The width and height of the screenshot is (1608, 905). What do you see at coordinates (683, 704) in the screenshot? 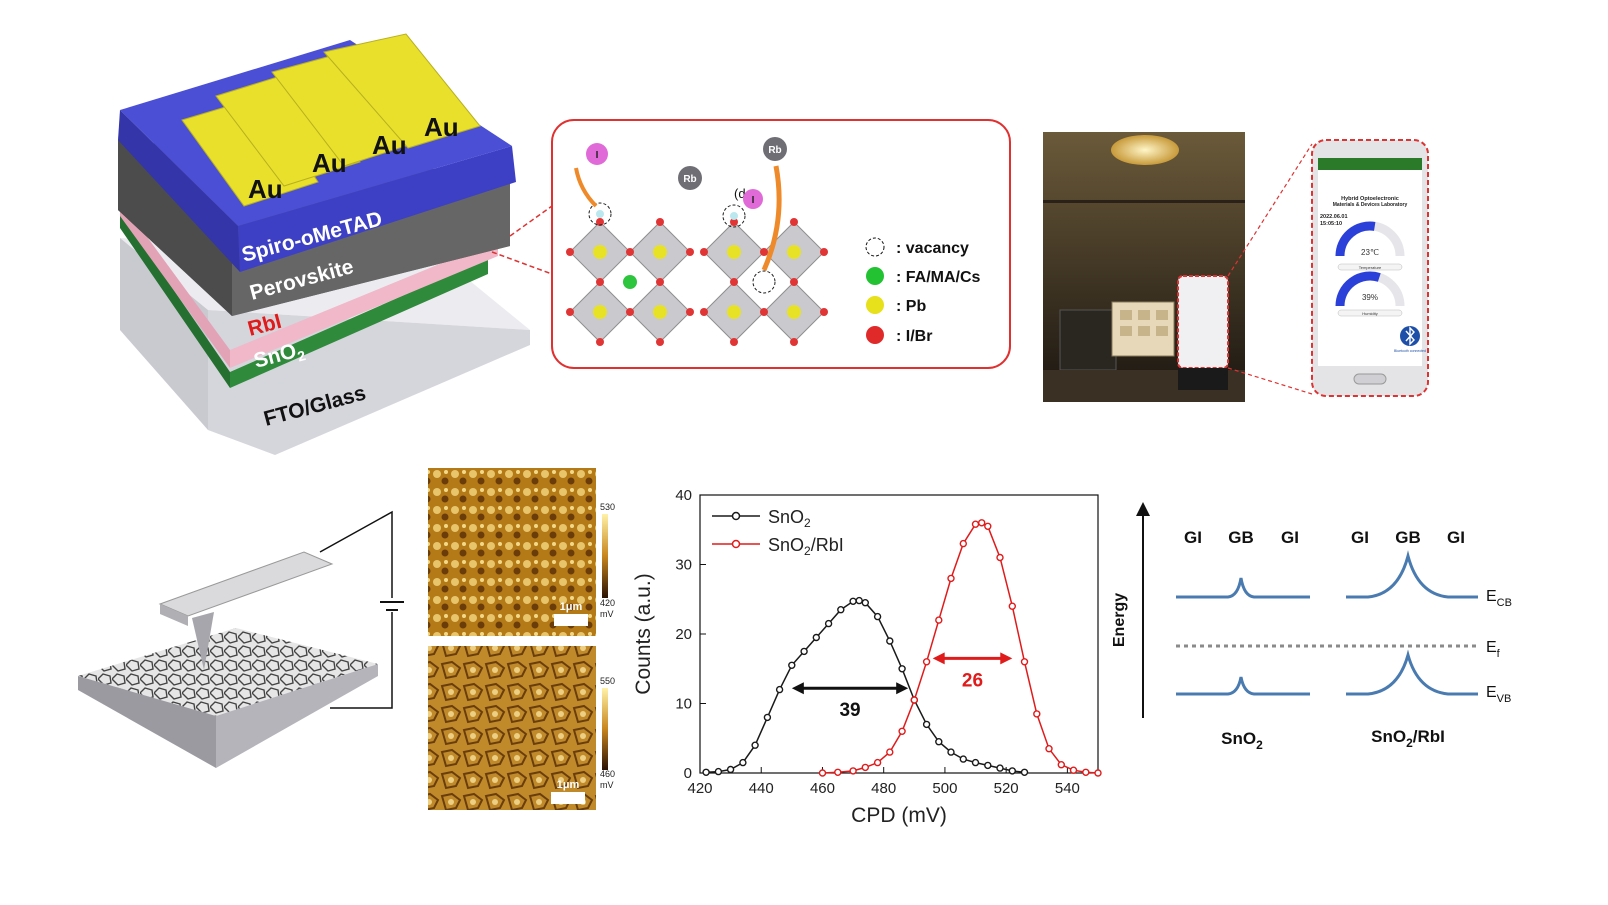
I see `y-tick-label-1: 10` at bounding box center [683, 704].